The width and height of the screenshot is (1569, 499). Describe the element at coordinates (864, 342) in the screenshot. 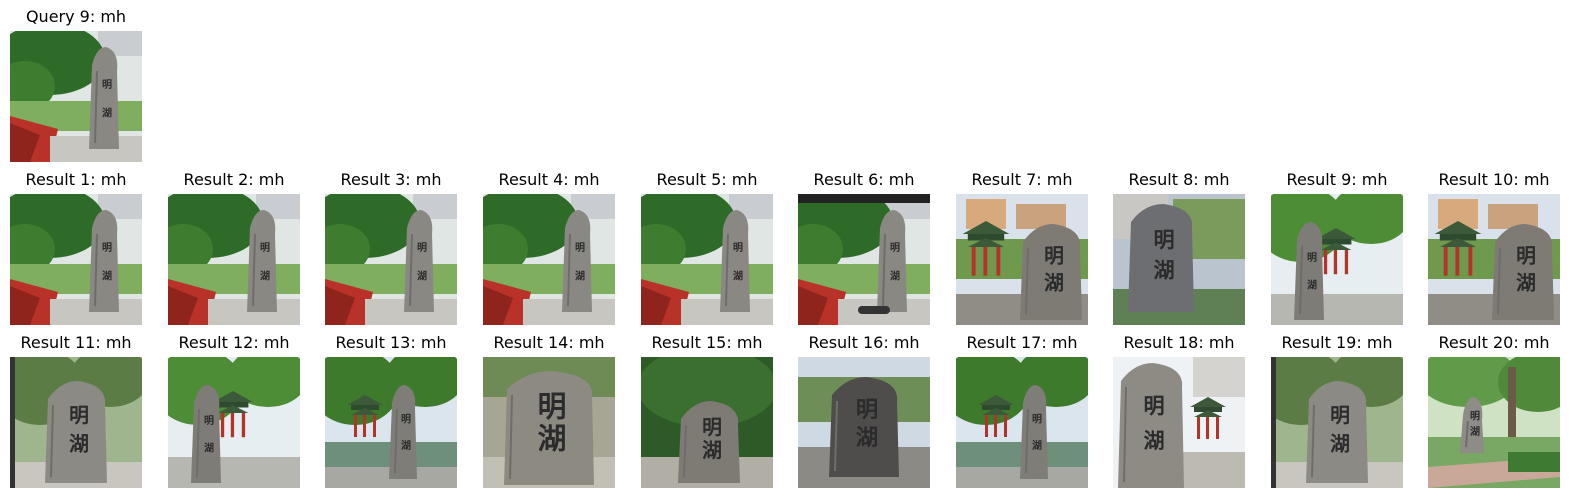

I see `result-cell-caption: Result 16: mh` at that location.